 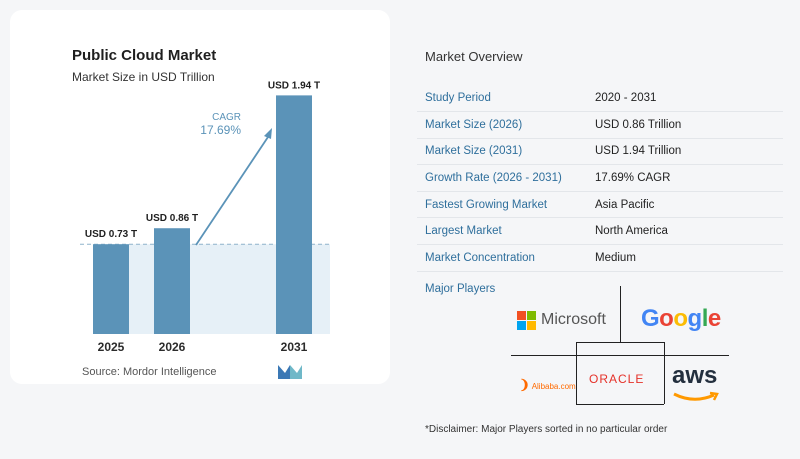 What do you see at coordinates (149, 372) in the screenshot?
I see `source-text: Source: Mordor Intelligence` at bounding box center [149, 372].